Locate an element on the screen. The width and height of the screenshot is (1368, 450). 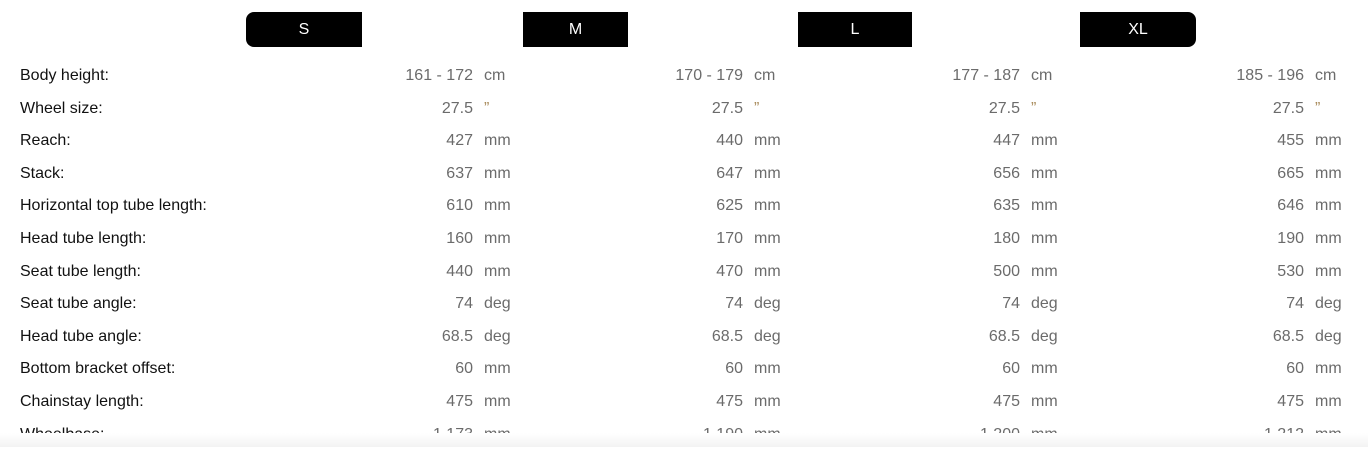
value-m: 440 is located at coordinates (729, 141).